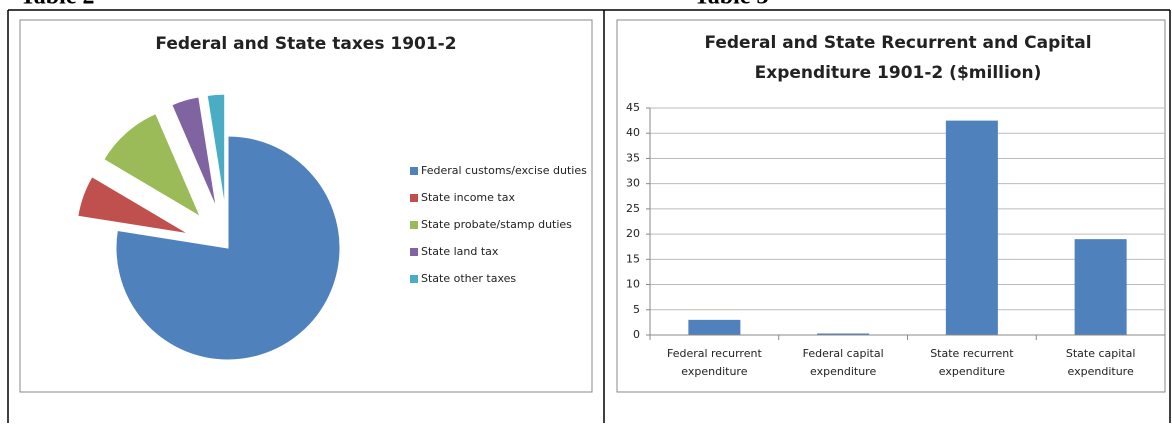 The width and height of the screenshot is (1172, 427). What do you see at coordinates (731, 5) in the screenshot?
I see `caption: Table 3` at bounding box center [731, 5].